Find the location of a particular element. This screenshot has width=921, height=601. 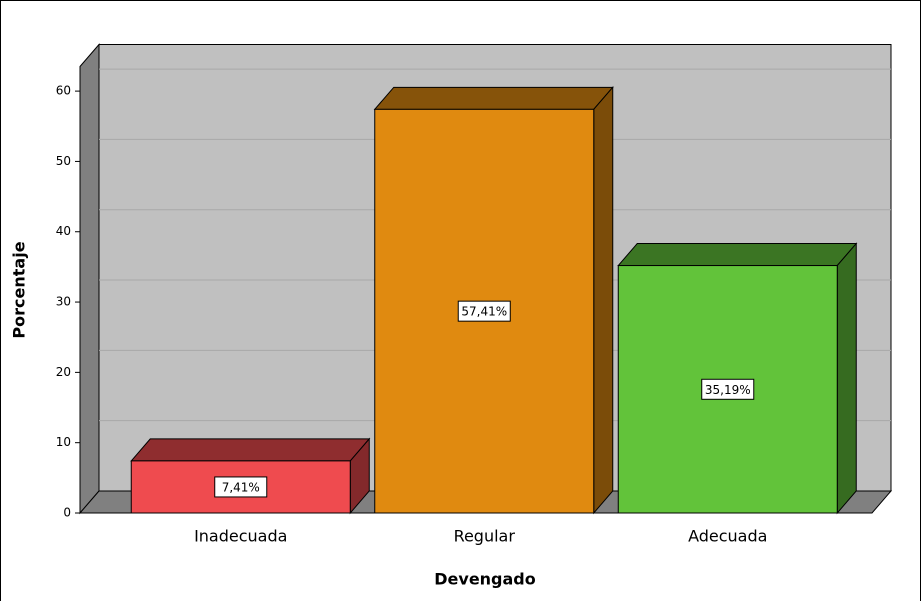

y-tick-label: 20 is located at coordinates (63, 372).